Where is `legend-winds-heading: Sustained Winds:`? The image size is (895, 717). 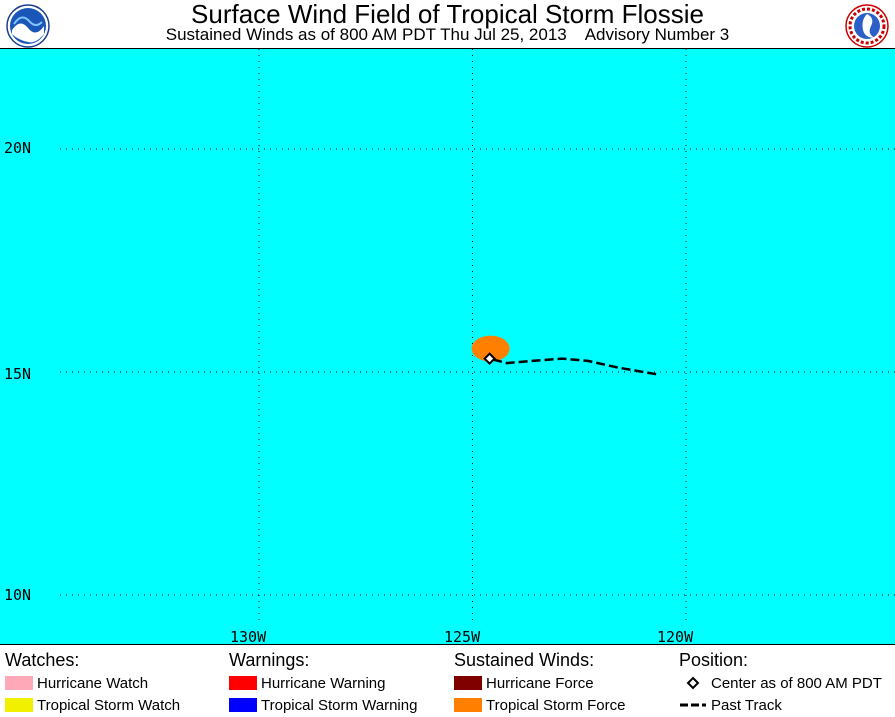 legend-winds-heading: Sustained Winds: is located at coordinates (524, 660).